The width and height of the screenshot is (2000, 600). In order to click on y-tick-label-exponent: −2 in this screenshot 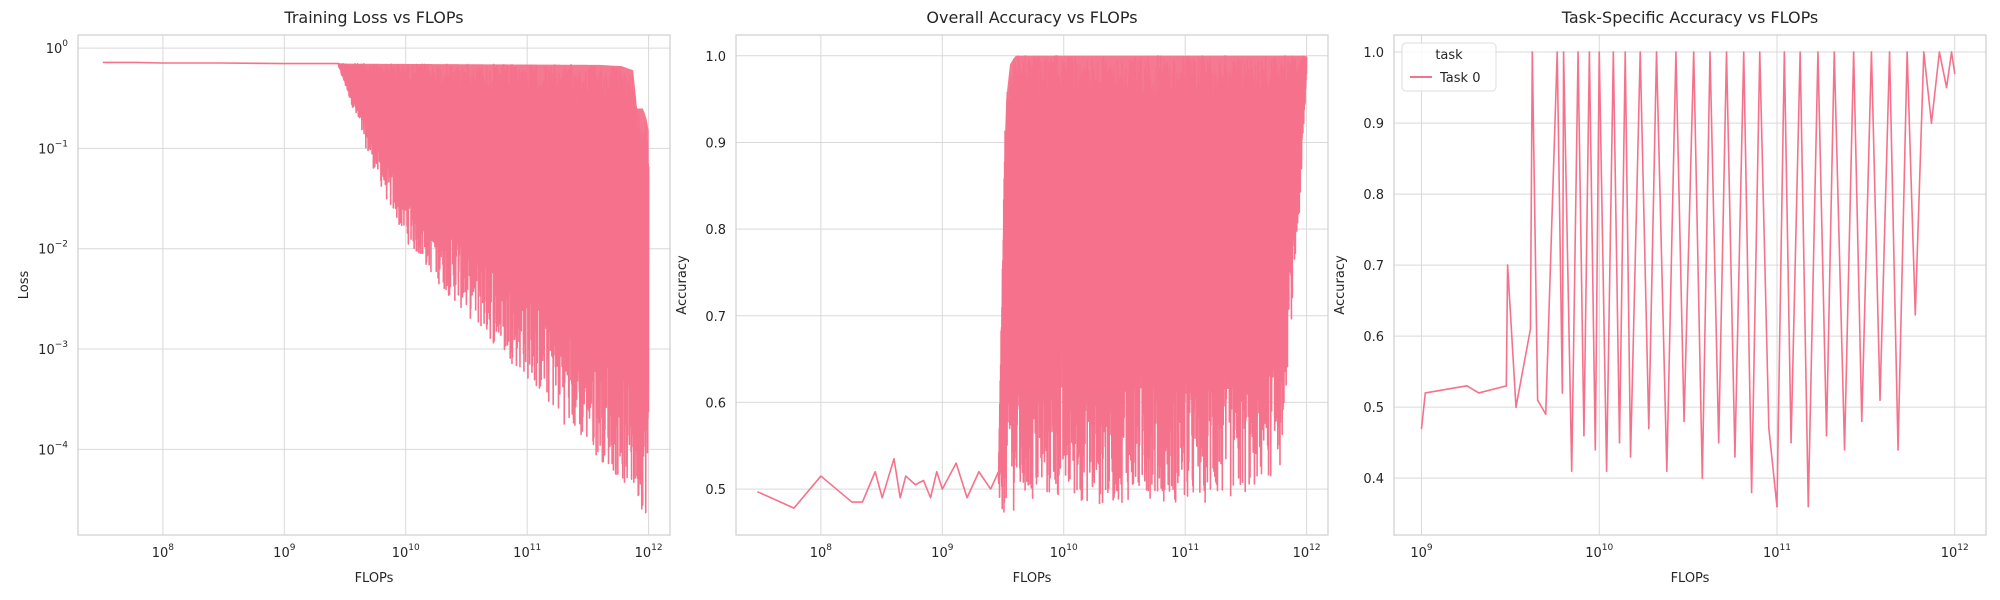, I will do `click(61, 245)`.